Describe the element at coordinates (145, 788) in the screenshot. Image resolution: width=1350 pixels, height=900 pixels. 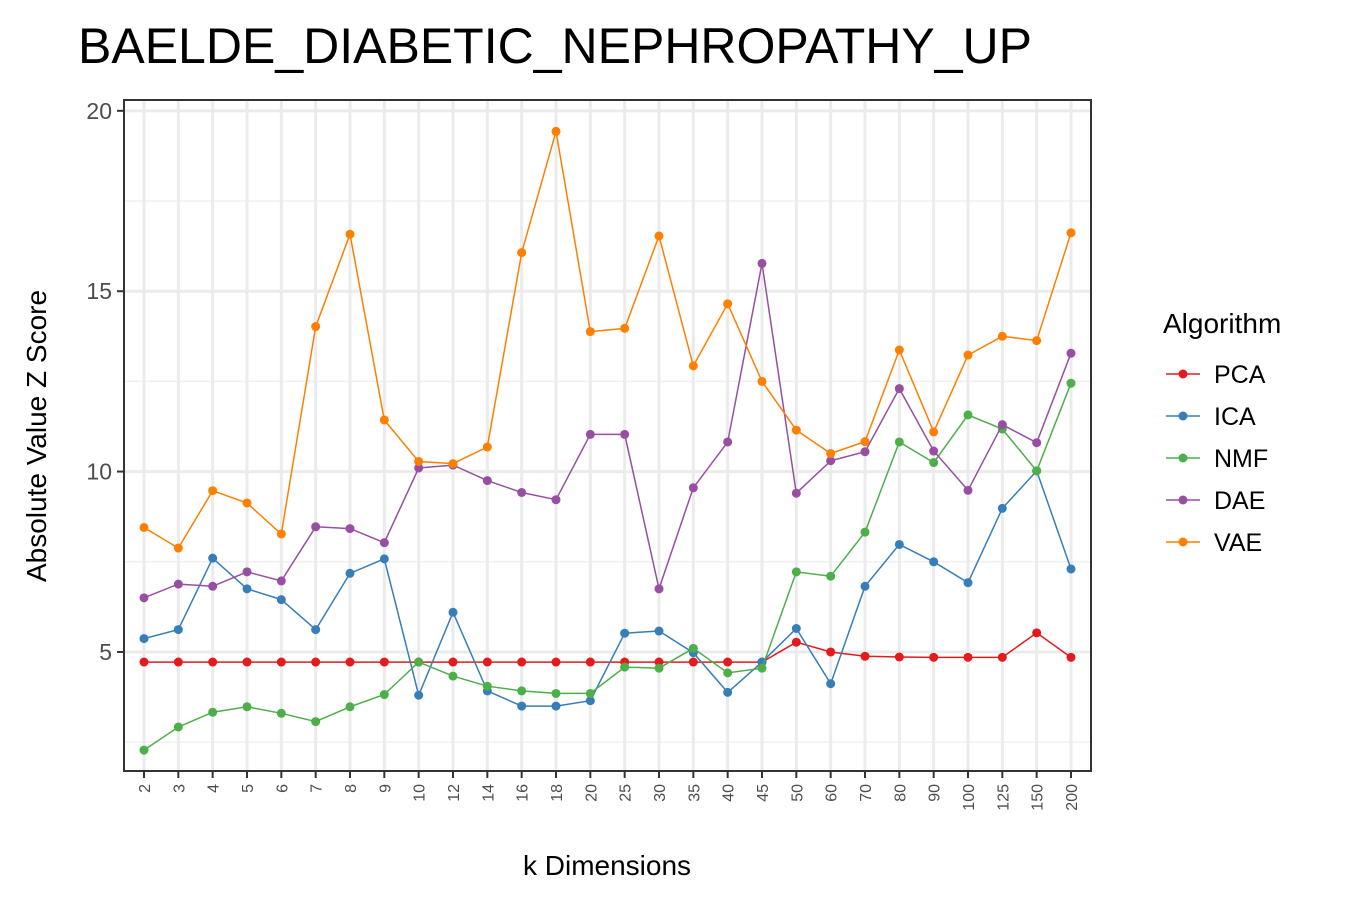
I see `x-tick-label: 2` at that location.